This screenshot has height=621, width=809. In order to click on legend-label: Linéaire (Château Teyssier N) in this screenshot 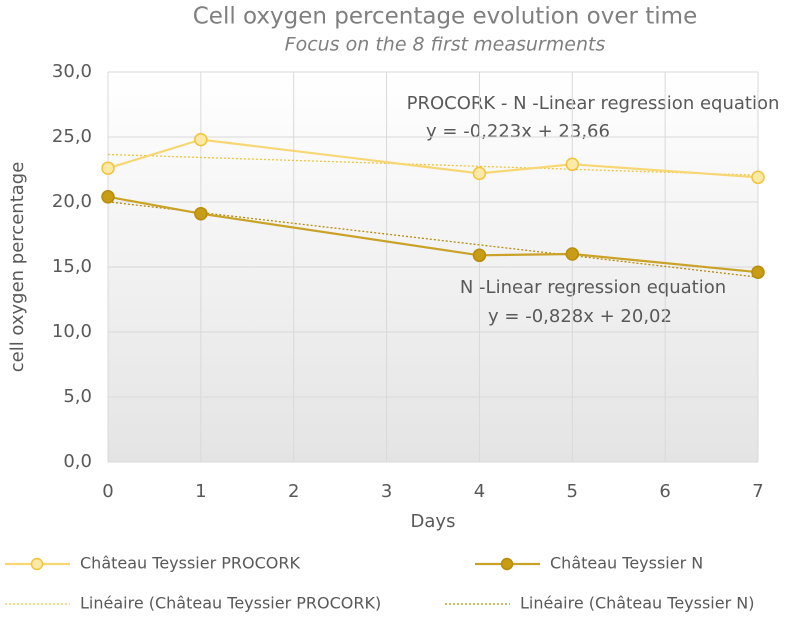, I will do `click(637, 603)`.